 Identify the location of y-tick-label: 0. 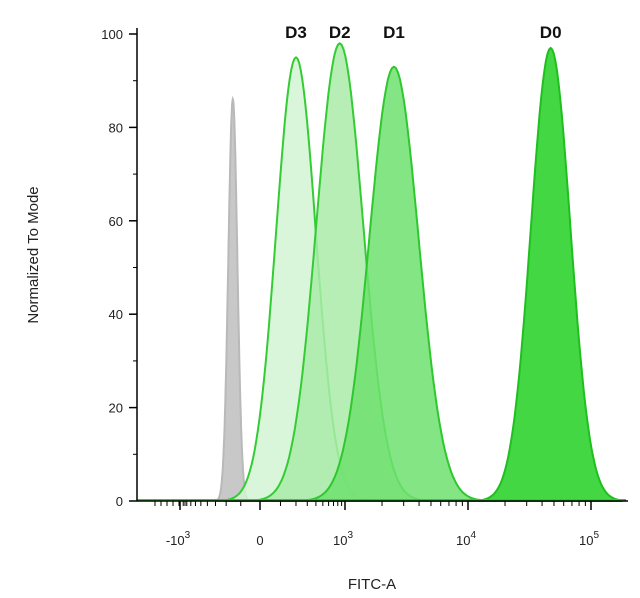
(119, 501).